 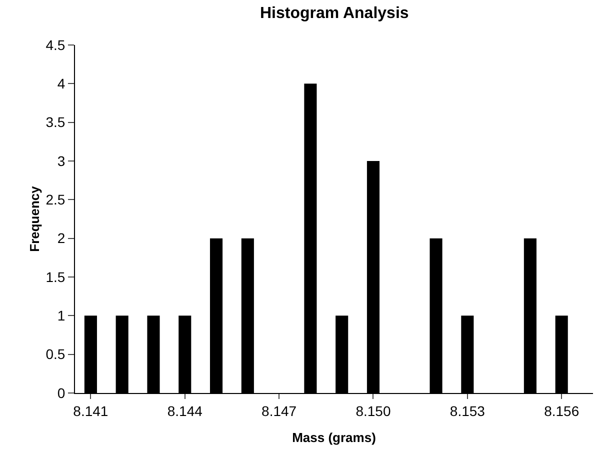 I want to click on y-tick-label: 2, so click(x=61, y=238).